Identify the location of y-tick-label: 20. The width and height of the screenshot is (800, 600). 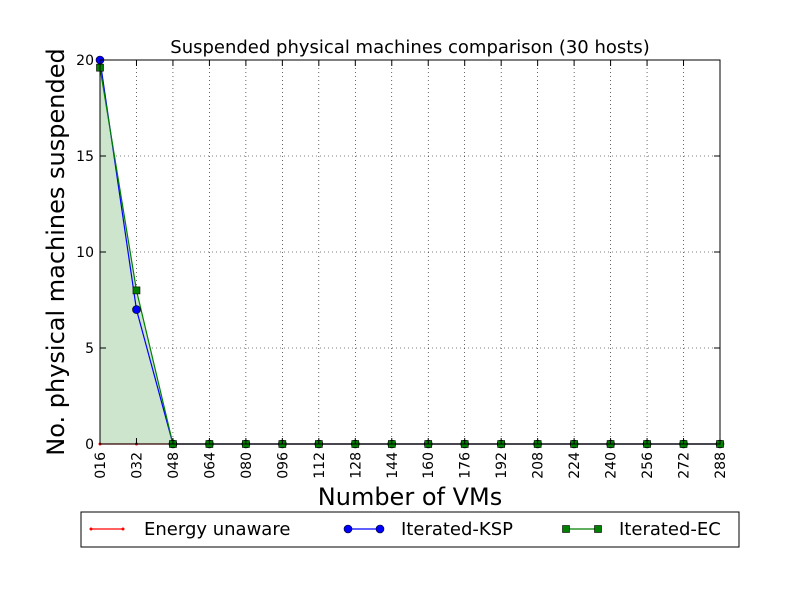
(85, 61).